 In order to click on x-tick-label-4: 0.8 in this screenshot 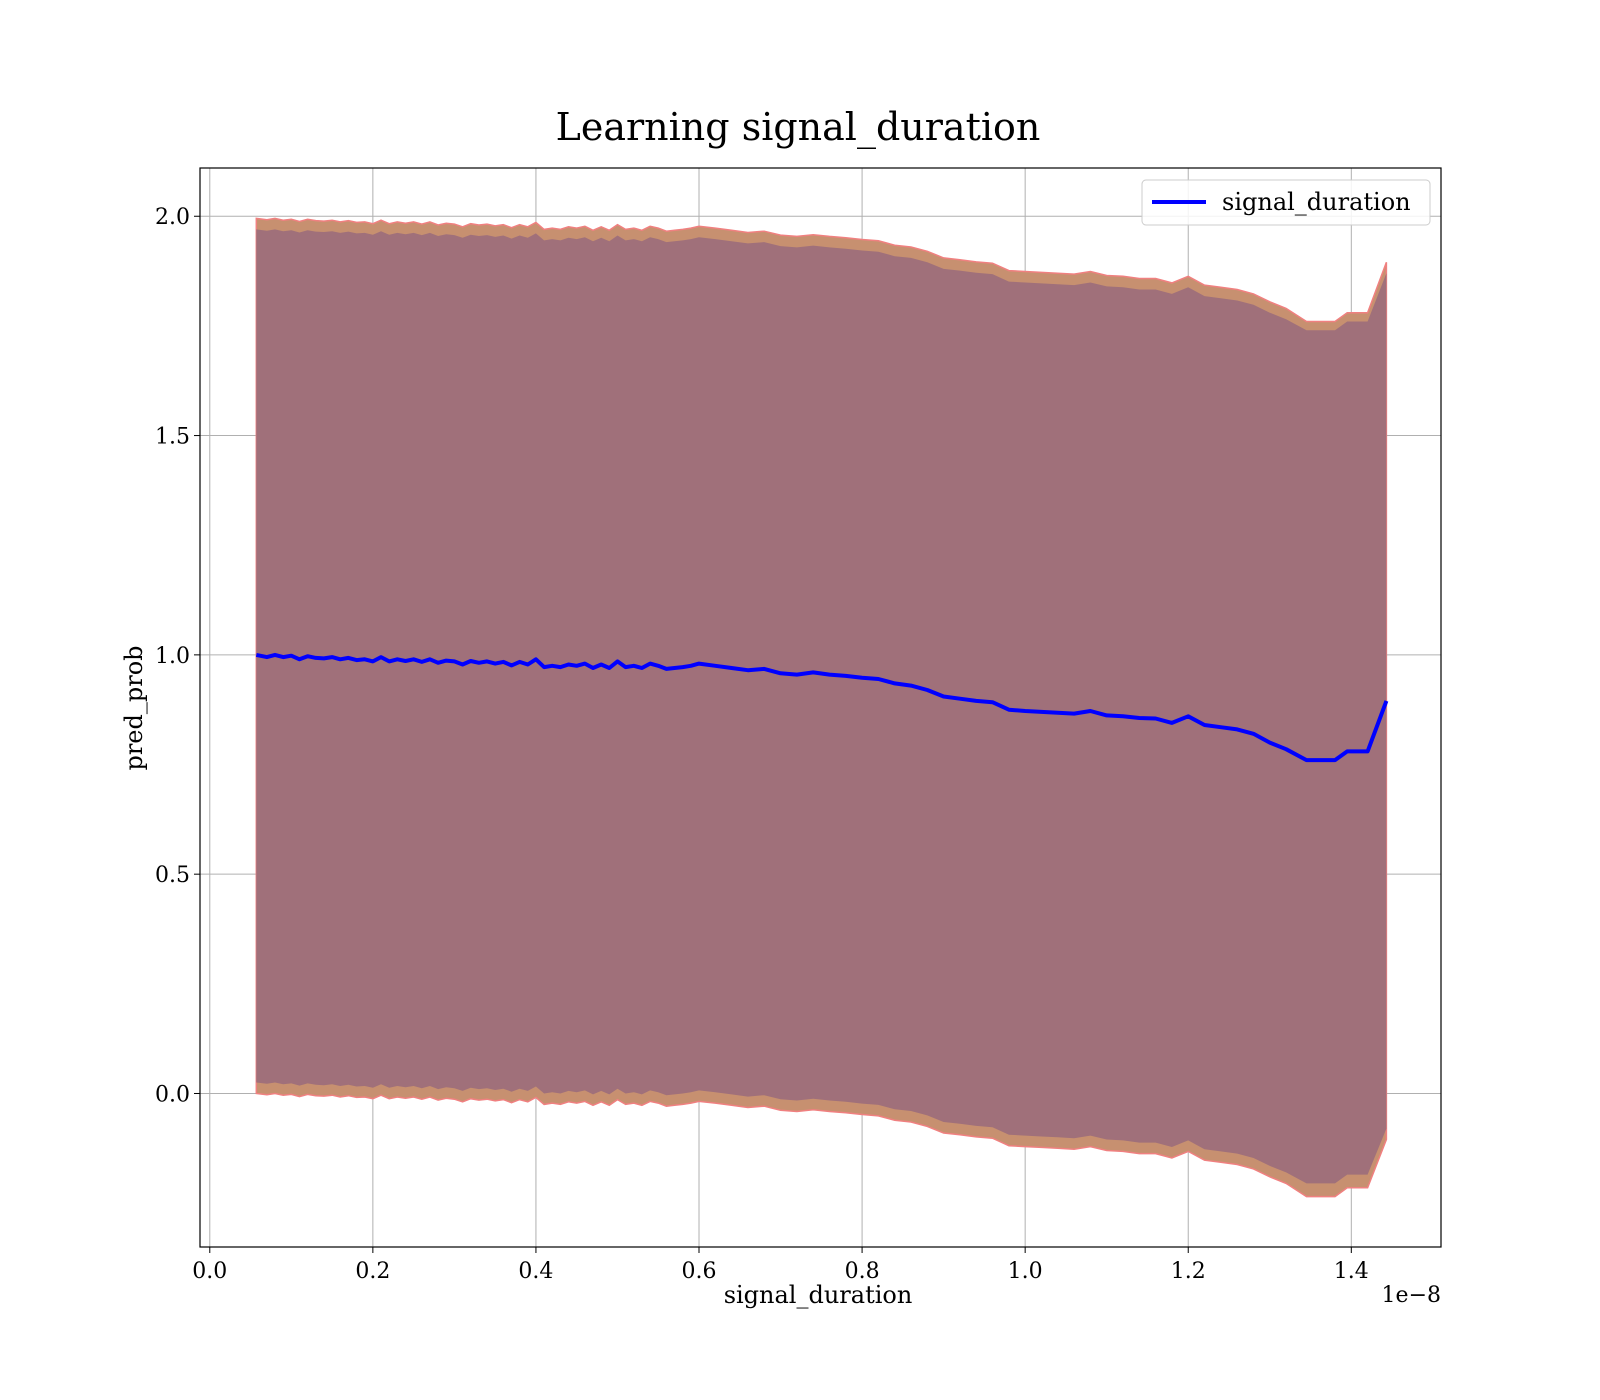, I will do `click(862, 1271)`.